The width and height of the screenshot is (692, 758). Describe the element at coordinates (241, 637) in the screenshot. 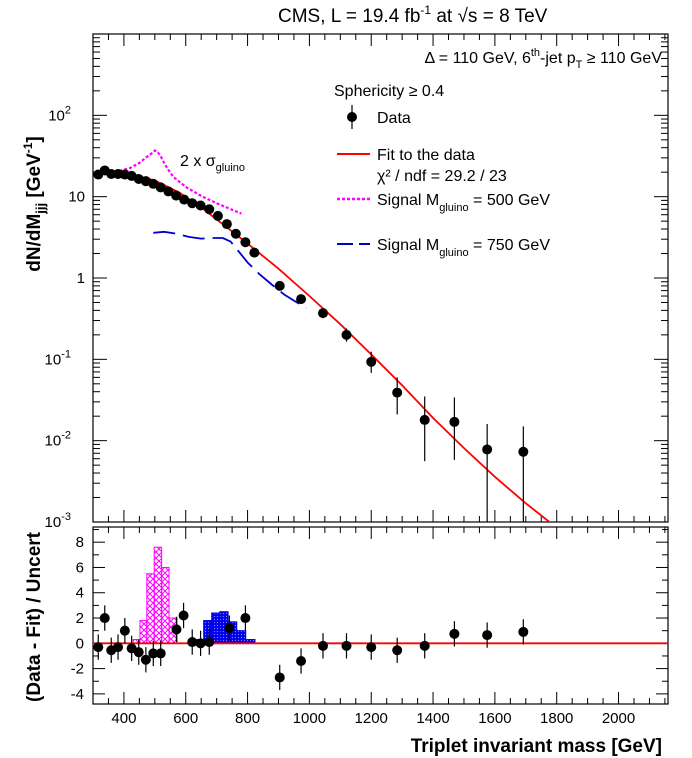

I see `signal-750-bin` at that location.